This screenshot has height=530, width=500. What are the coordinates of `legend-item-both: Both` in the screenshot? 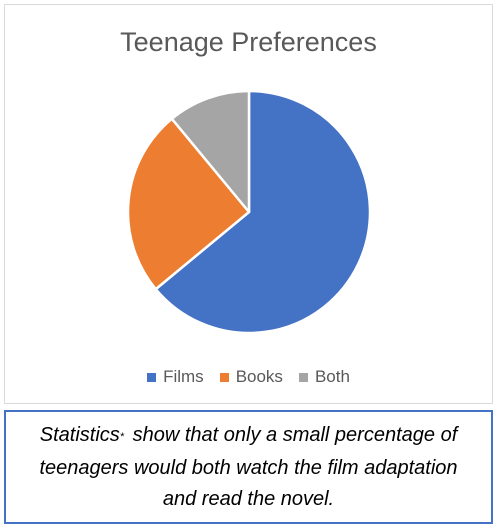 It's located at (324, 377).